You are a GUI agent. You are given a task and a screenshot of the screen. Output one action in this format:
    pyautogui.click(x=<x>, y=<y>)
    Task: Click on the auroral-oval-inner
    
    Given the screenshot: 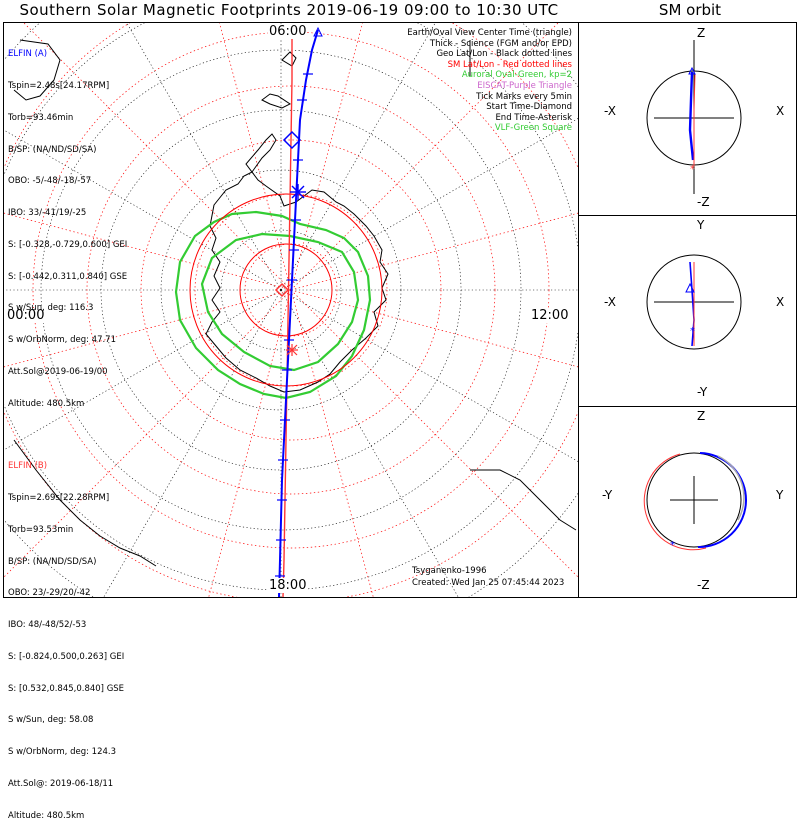 What is the action you would take?
    pyautogui.click(x=280, y=302)
    